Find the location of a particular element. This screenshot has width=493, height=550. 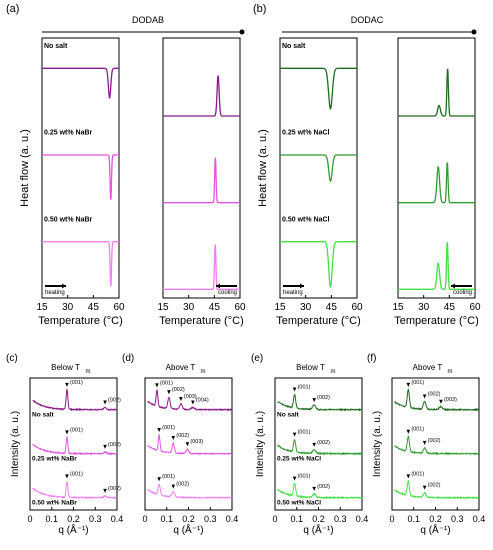

a-heating-xtick-label: 60 is located at coordinates (119, 307).